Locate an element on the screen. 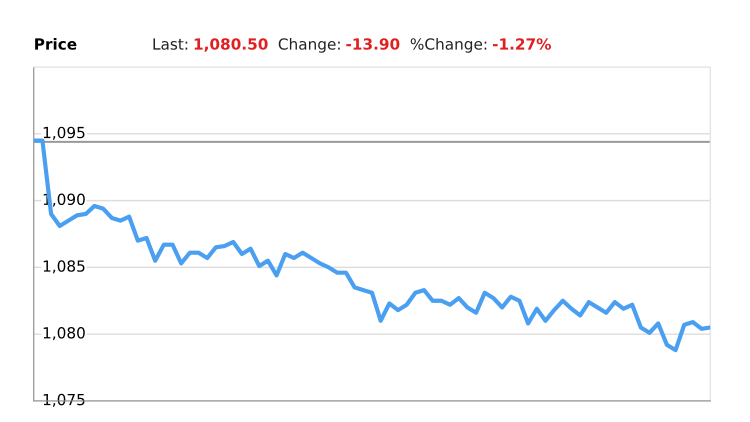 The image size is (750, 422). y-tick-label: 1,085 is located at coordinates (64, 267).